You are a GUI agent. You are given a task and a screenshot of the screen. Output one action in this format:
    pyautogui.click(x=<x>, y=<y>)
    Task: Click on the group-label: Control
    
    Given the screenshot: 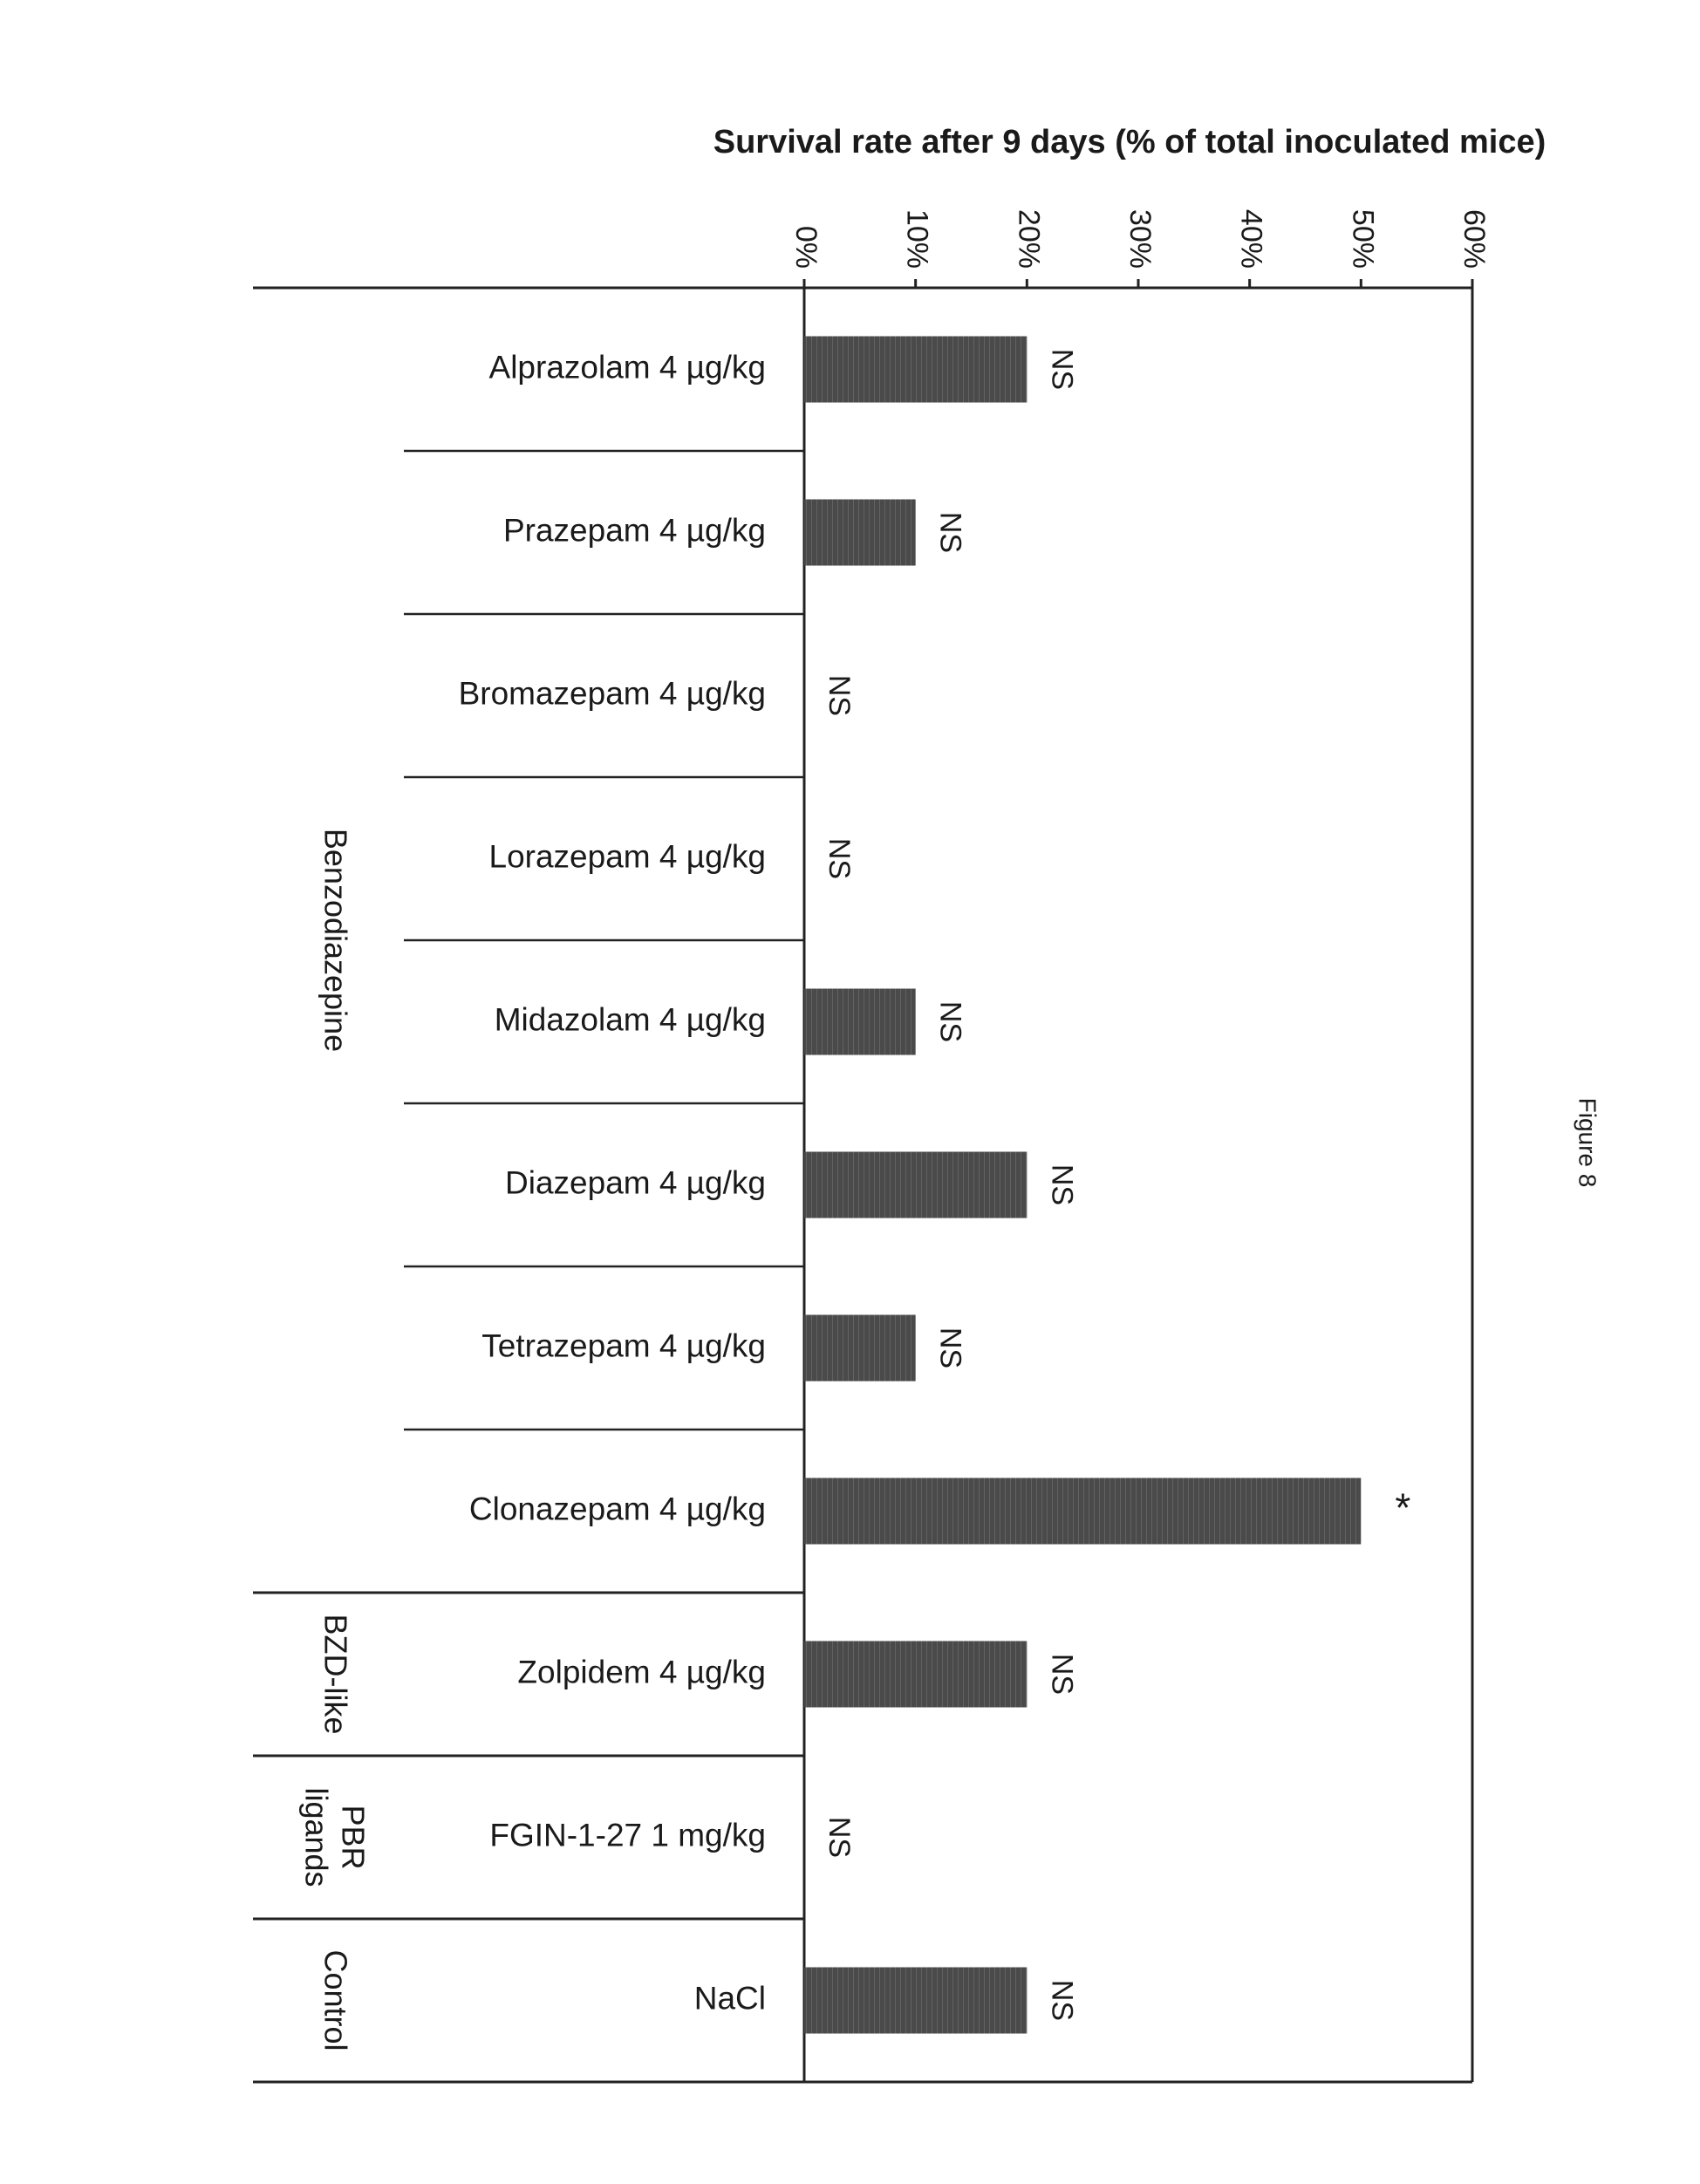 What is the action you would take?
    pyautogui.click(x=335, y=2000)
    